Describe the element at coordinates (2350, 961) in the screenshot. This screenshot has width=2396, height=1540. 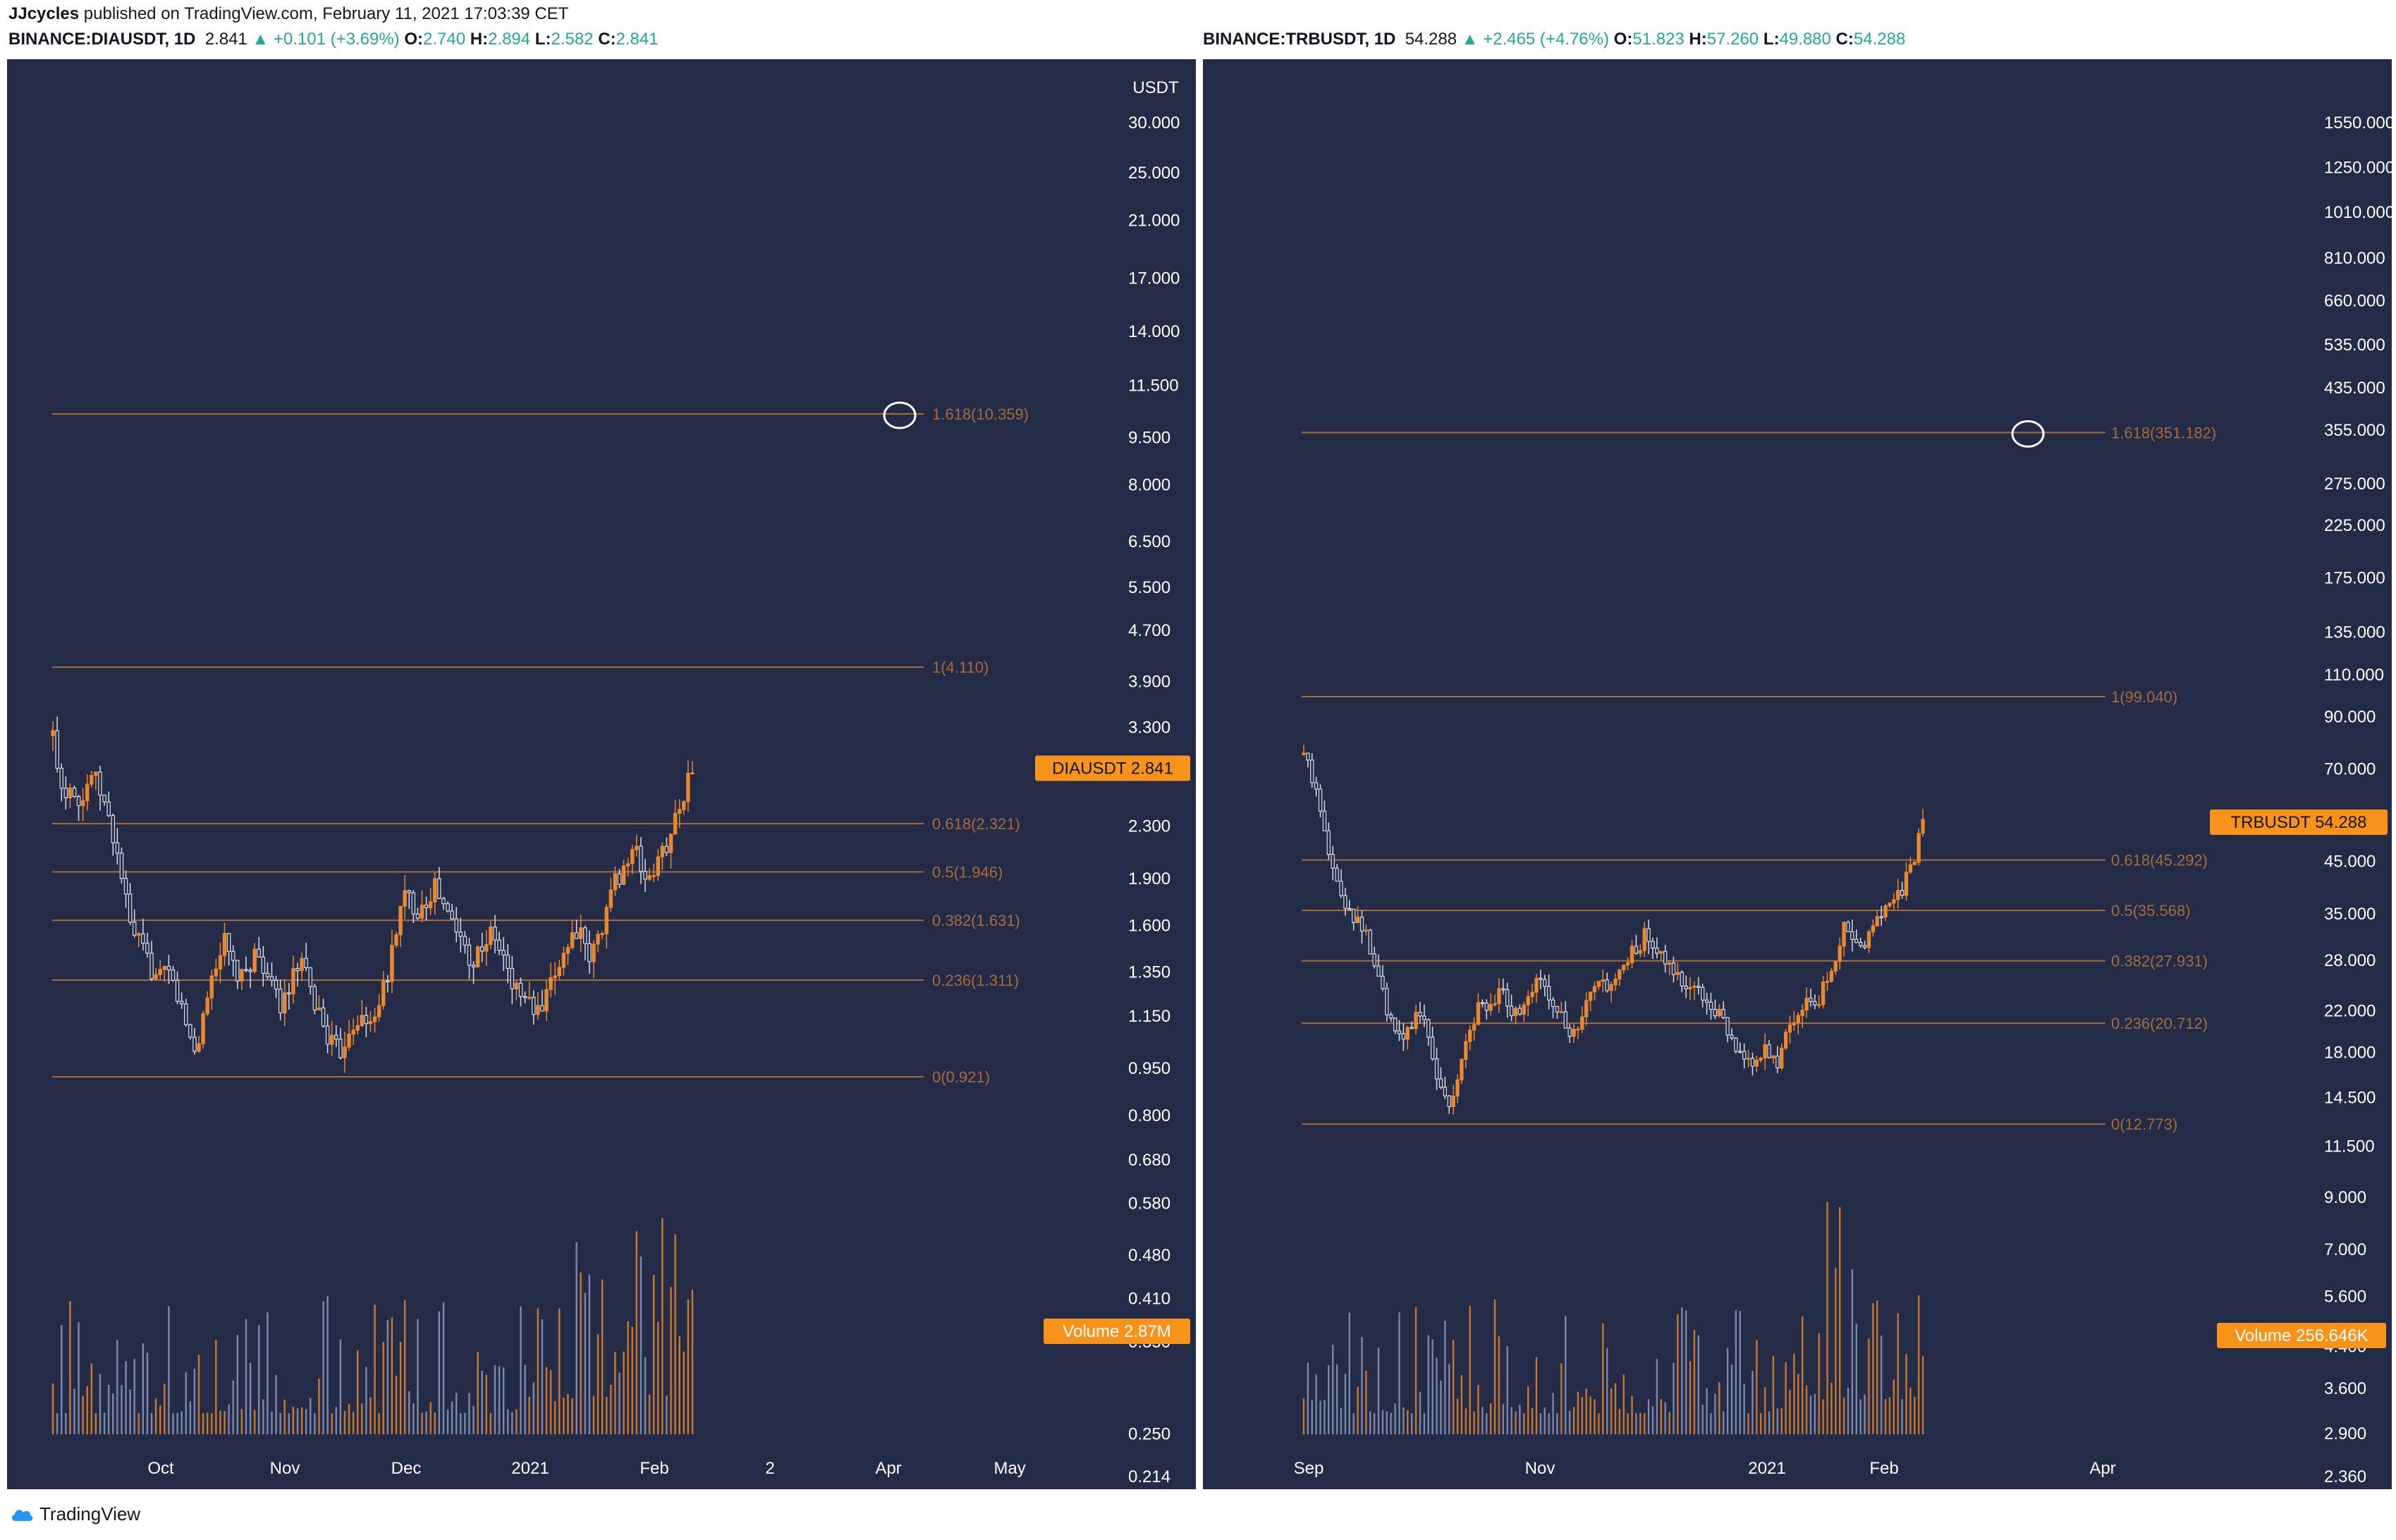
I see `y-tick-label: 28.000` at that location.